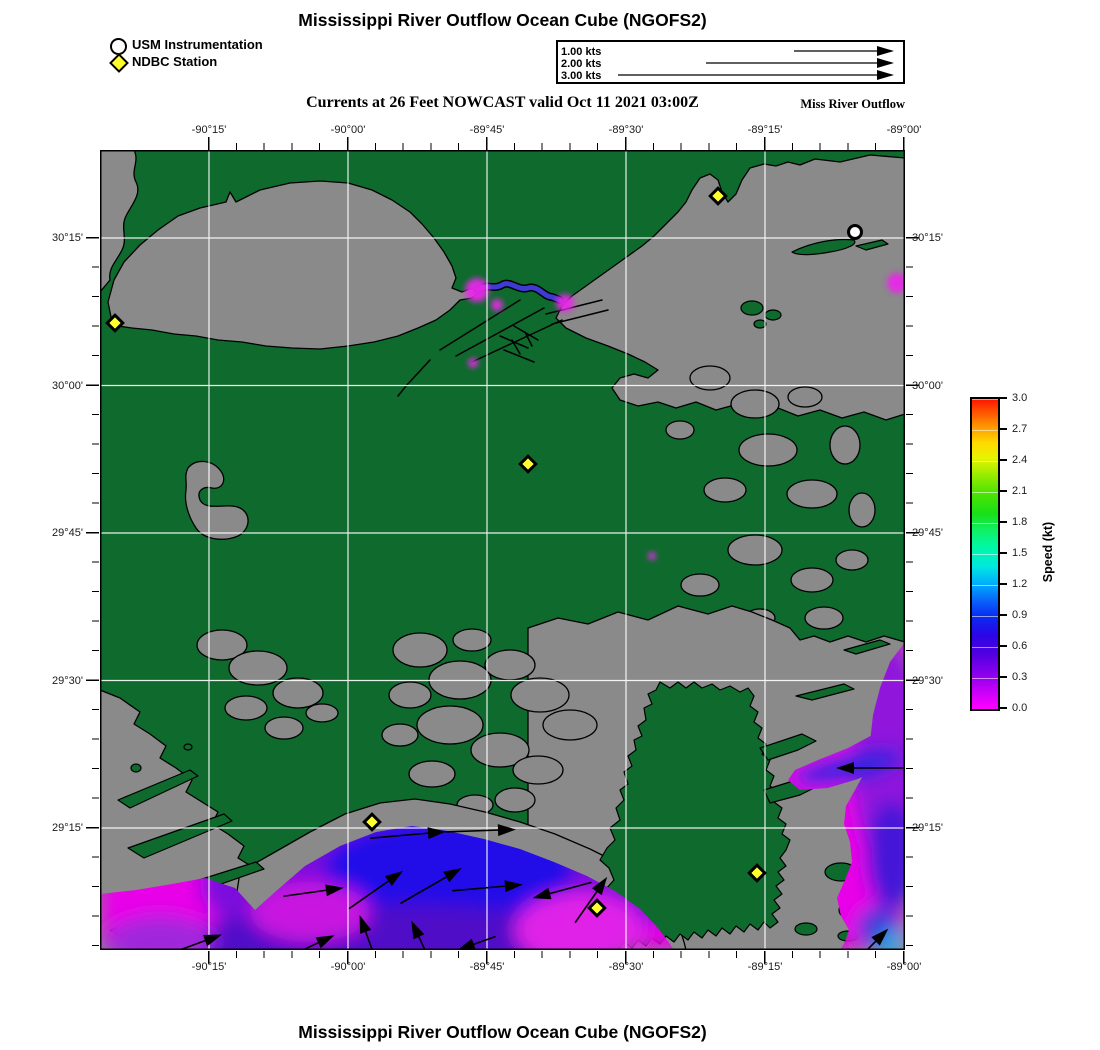 Image resolution: width=1100 pixels, height=1050 pixels. What do you see at coordinates (1020, 708) in the screenshot?
I see `colorbar-tick-label: 0.0` at bounding box center [1020, 708].